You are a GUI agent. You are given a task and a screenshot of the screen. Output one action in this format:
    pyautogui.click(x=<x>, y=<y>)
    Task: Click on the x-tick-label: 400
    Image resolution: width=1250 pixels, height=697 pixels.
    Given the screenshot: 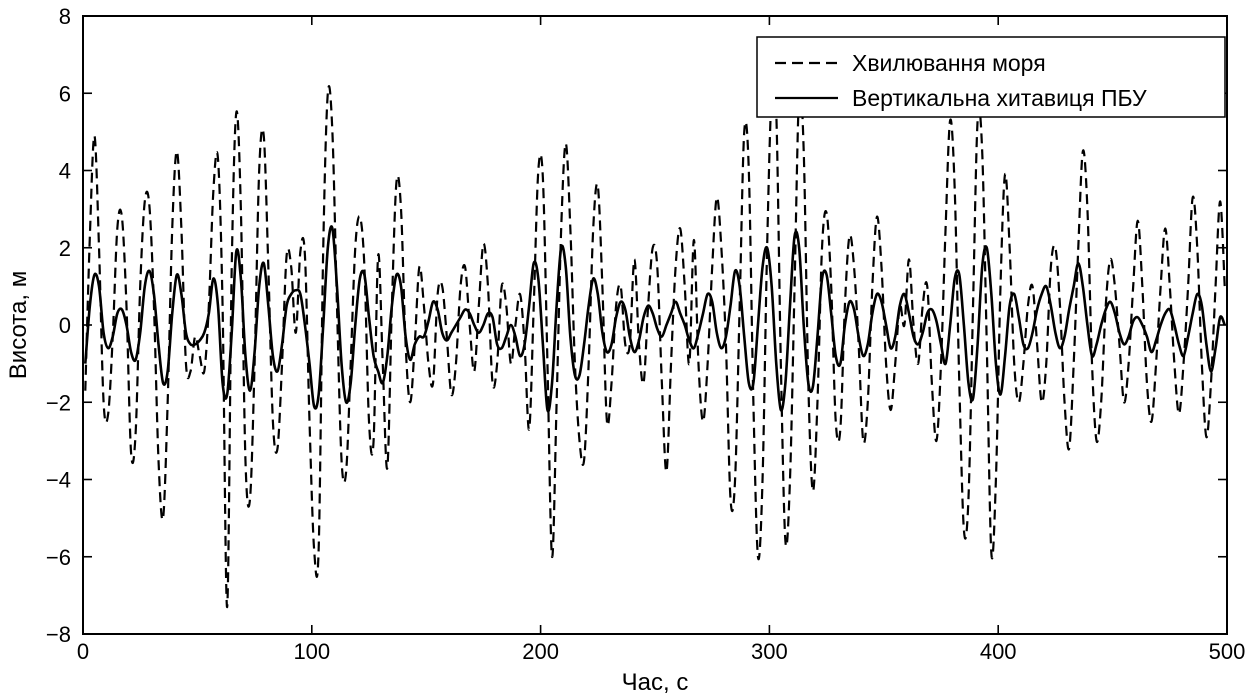 What is the action you would take?
    pyautogui.click(x=998, y=651)
    